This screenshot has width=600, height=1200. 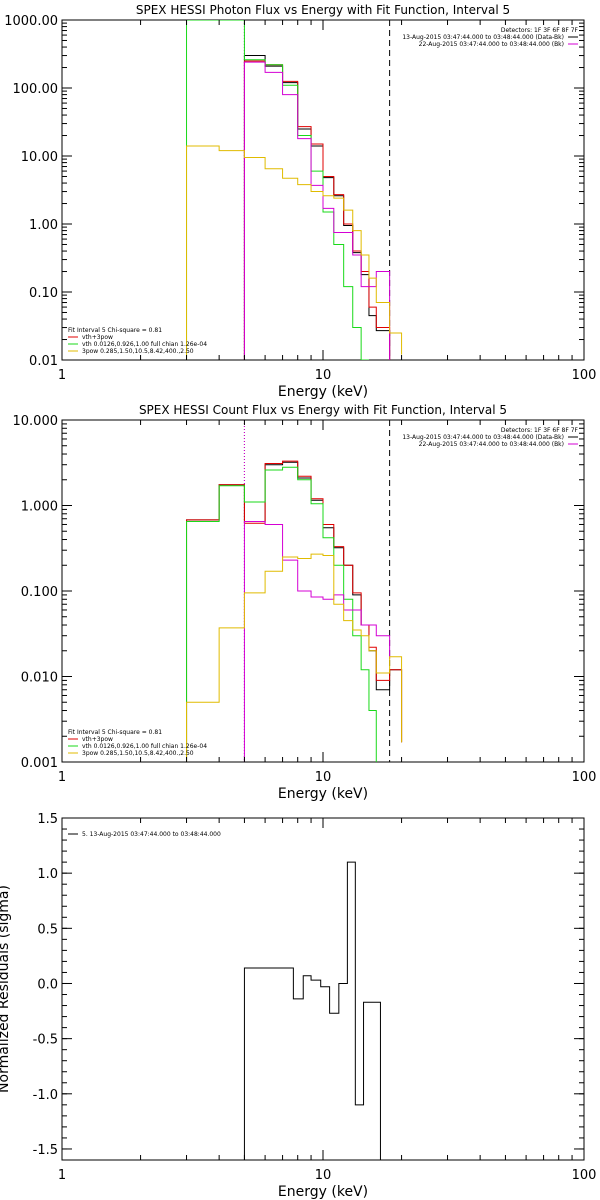 What do you see at coordinates (36, 421) in the screenshot?
I see `y-tick-label: 10.000` at bounding box center [36, 421].